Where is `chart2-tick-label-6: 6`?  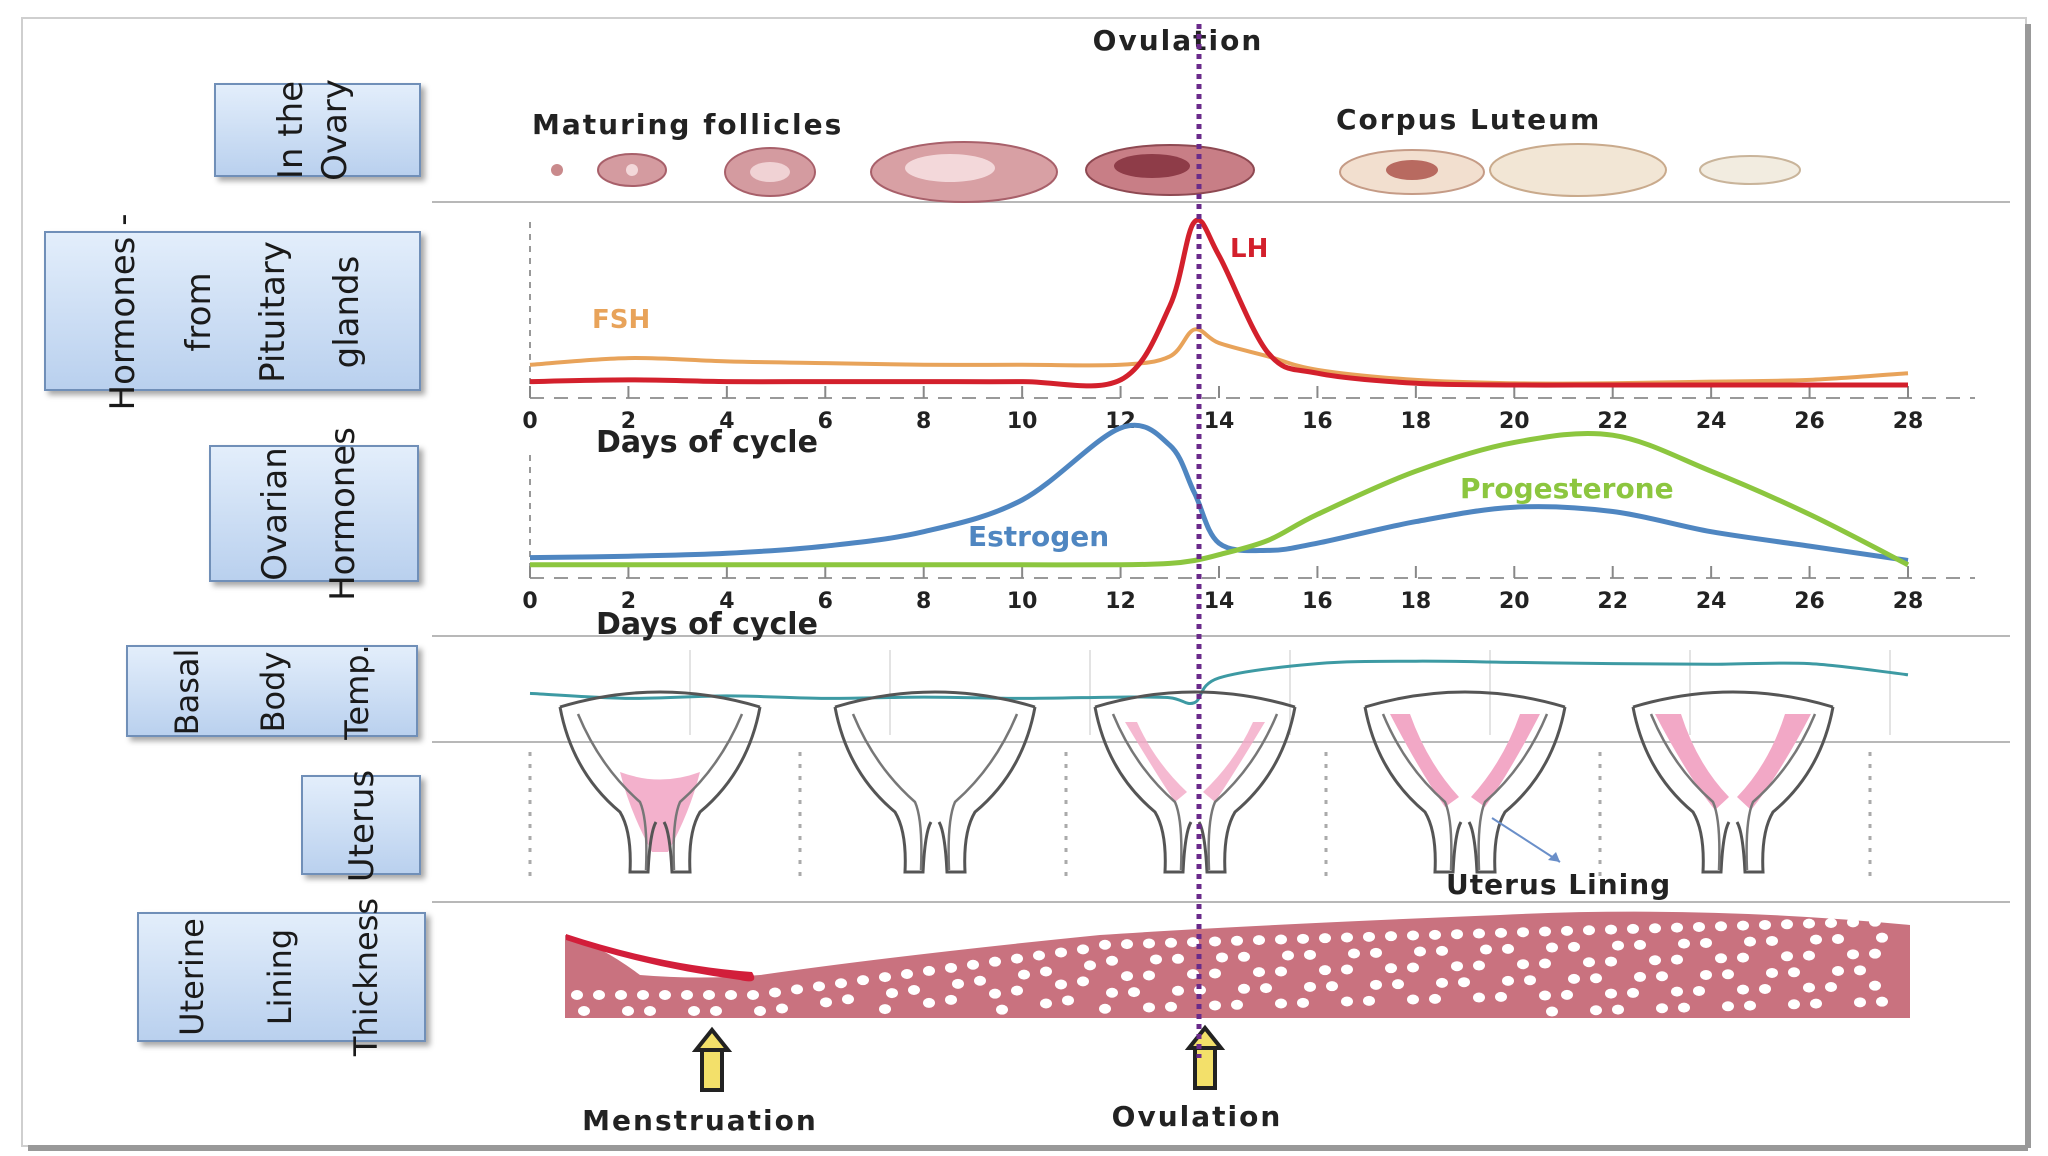 chart2-tick-label-6: 6 is located at coordinates (825, 601).